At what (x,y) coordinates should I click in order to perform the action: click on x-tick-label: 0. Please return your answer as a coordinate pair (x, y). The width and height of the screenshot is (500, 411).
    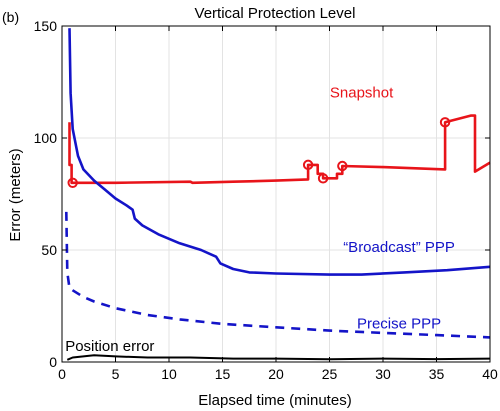
    Looking at the image, I should click on (62, 374).